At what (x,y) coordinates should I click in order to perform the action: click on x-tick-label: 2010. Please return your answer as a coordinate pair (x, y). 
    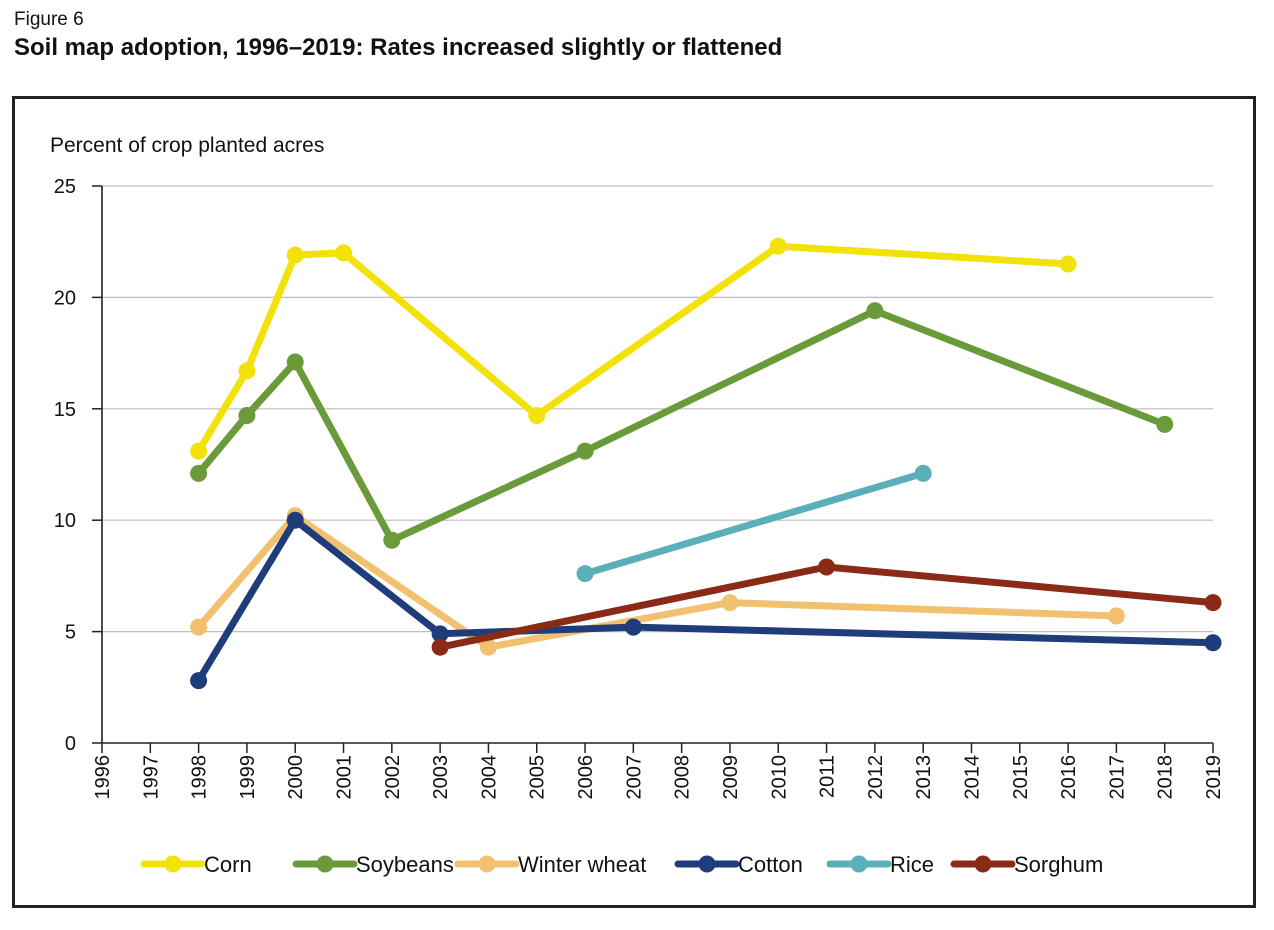
    Looking at the image, I should click on (779, 777).